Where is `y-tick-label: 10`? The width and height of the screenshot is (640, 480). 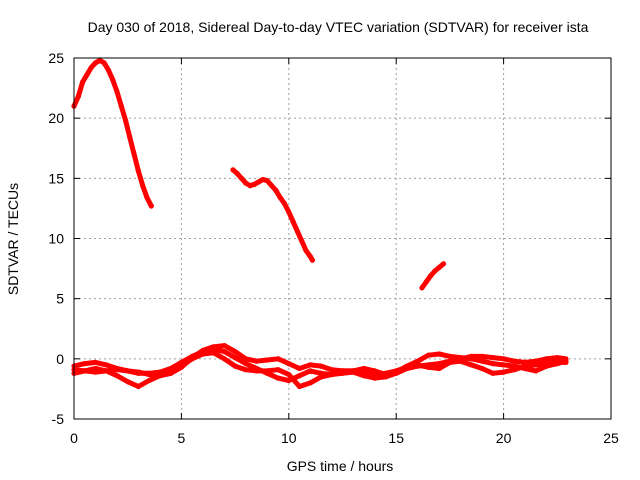 y-tick-label: 10 is located at coordinates (56, 239).